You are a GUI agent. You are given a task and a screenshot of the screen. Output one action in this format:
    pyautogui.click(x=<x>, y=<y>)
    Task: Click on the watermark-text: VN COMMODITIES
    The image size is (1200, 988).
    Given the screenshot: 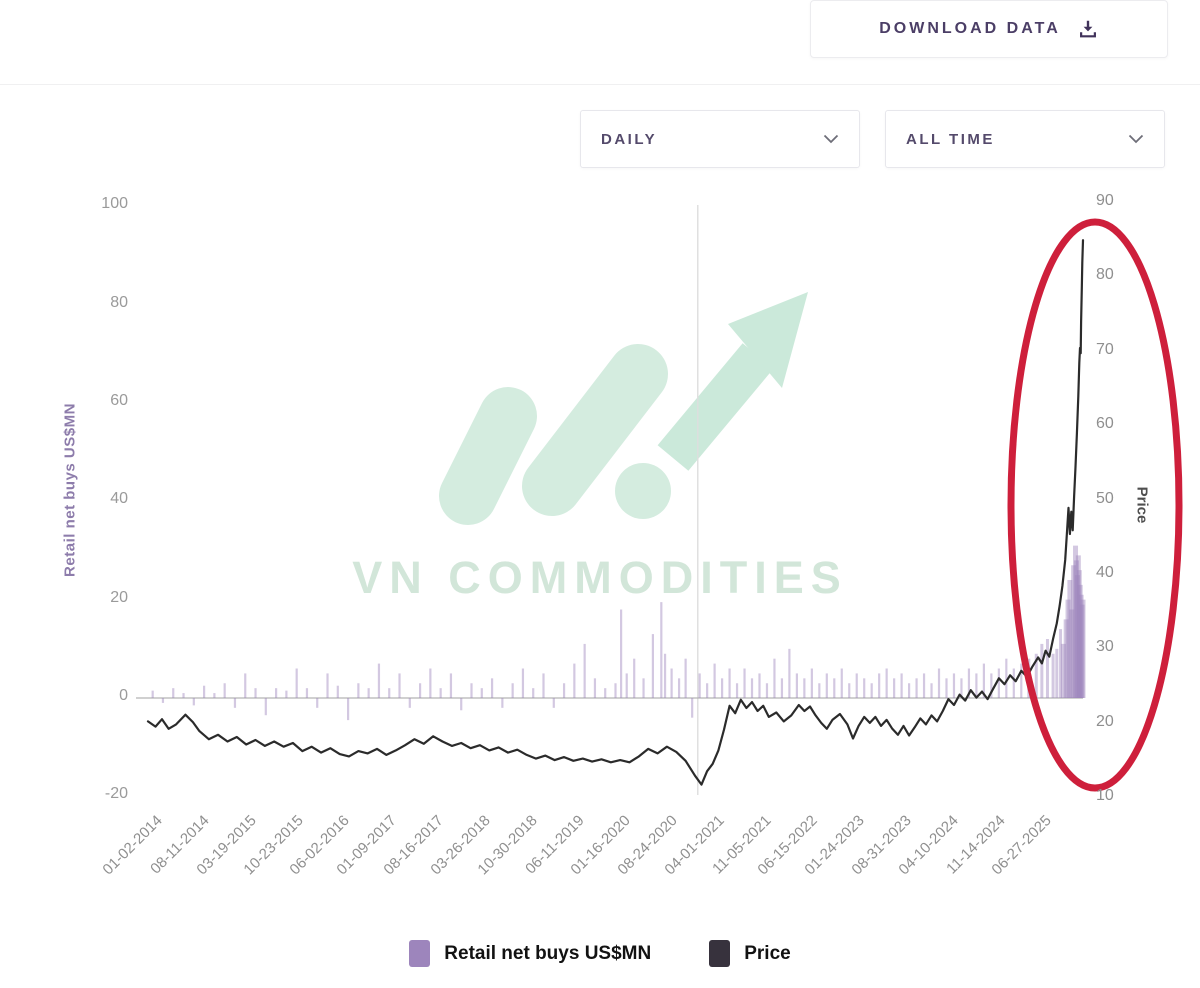 What is the action you would take?
    pyautogui.click(x=600, y=577)
    